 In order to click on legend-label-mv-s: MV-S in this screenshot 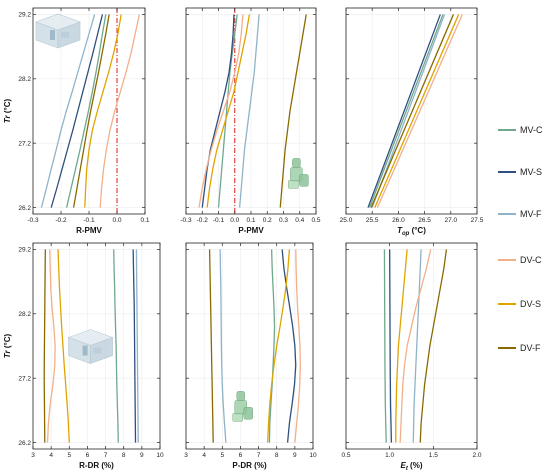, I will do `click(531, 172)`.